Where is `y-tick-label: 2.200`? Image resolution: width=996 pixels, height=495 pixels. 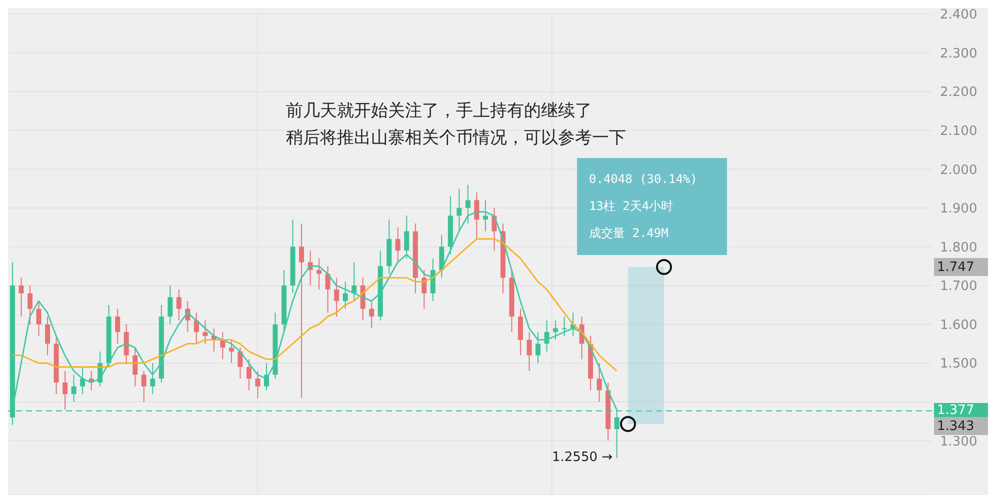
y-tick-label: 2.200 is located at coordinates (959, 92).